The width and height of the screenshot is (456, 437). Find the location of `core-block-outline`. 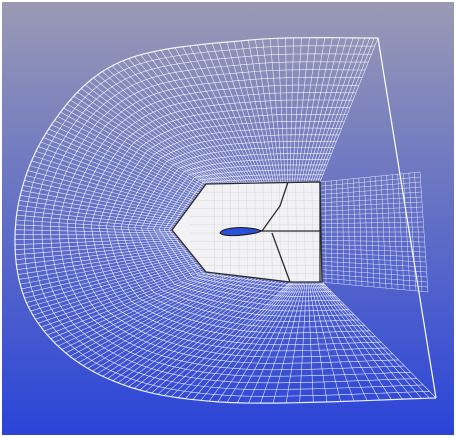

core-block-outline is located at coordinates (247, 232).